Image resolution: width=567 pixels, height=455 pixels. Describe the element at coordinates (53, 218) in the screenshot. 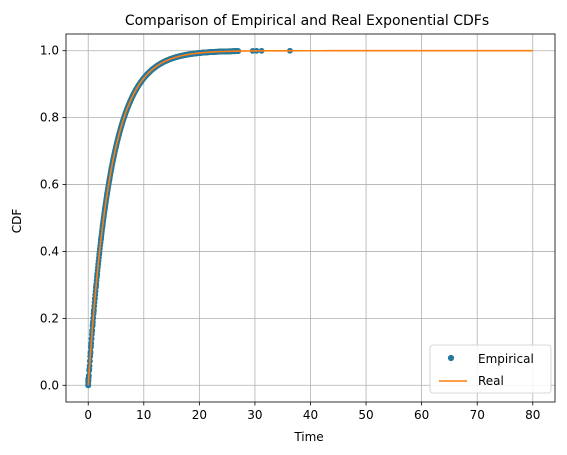

I see `y-axis-ticks: 0.0 0.2 0.4 0.6 0.8 1.0` at that location.